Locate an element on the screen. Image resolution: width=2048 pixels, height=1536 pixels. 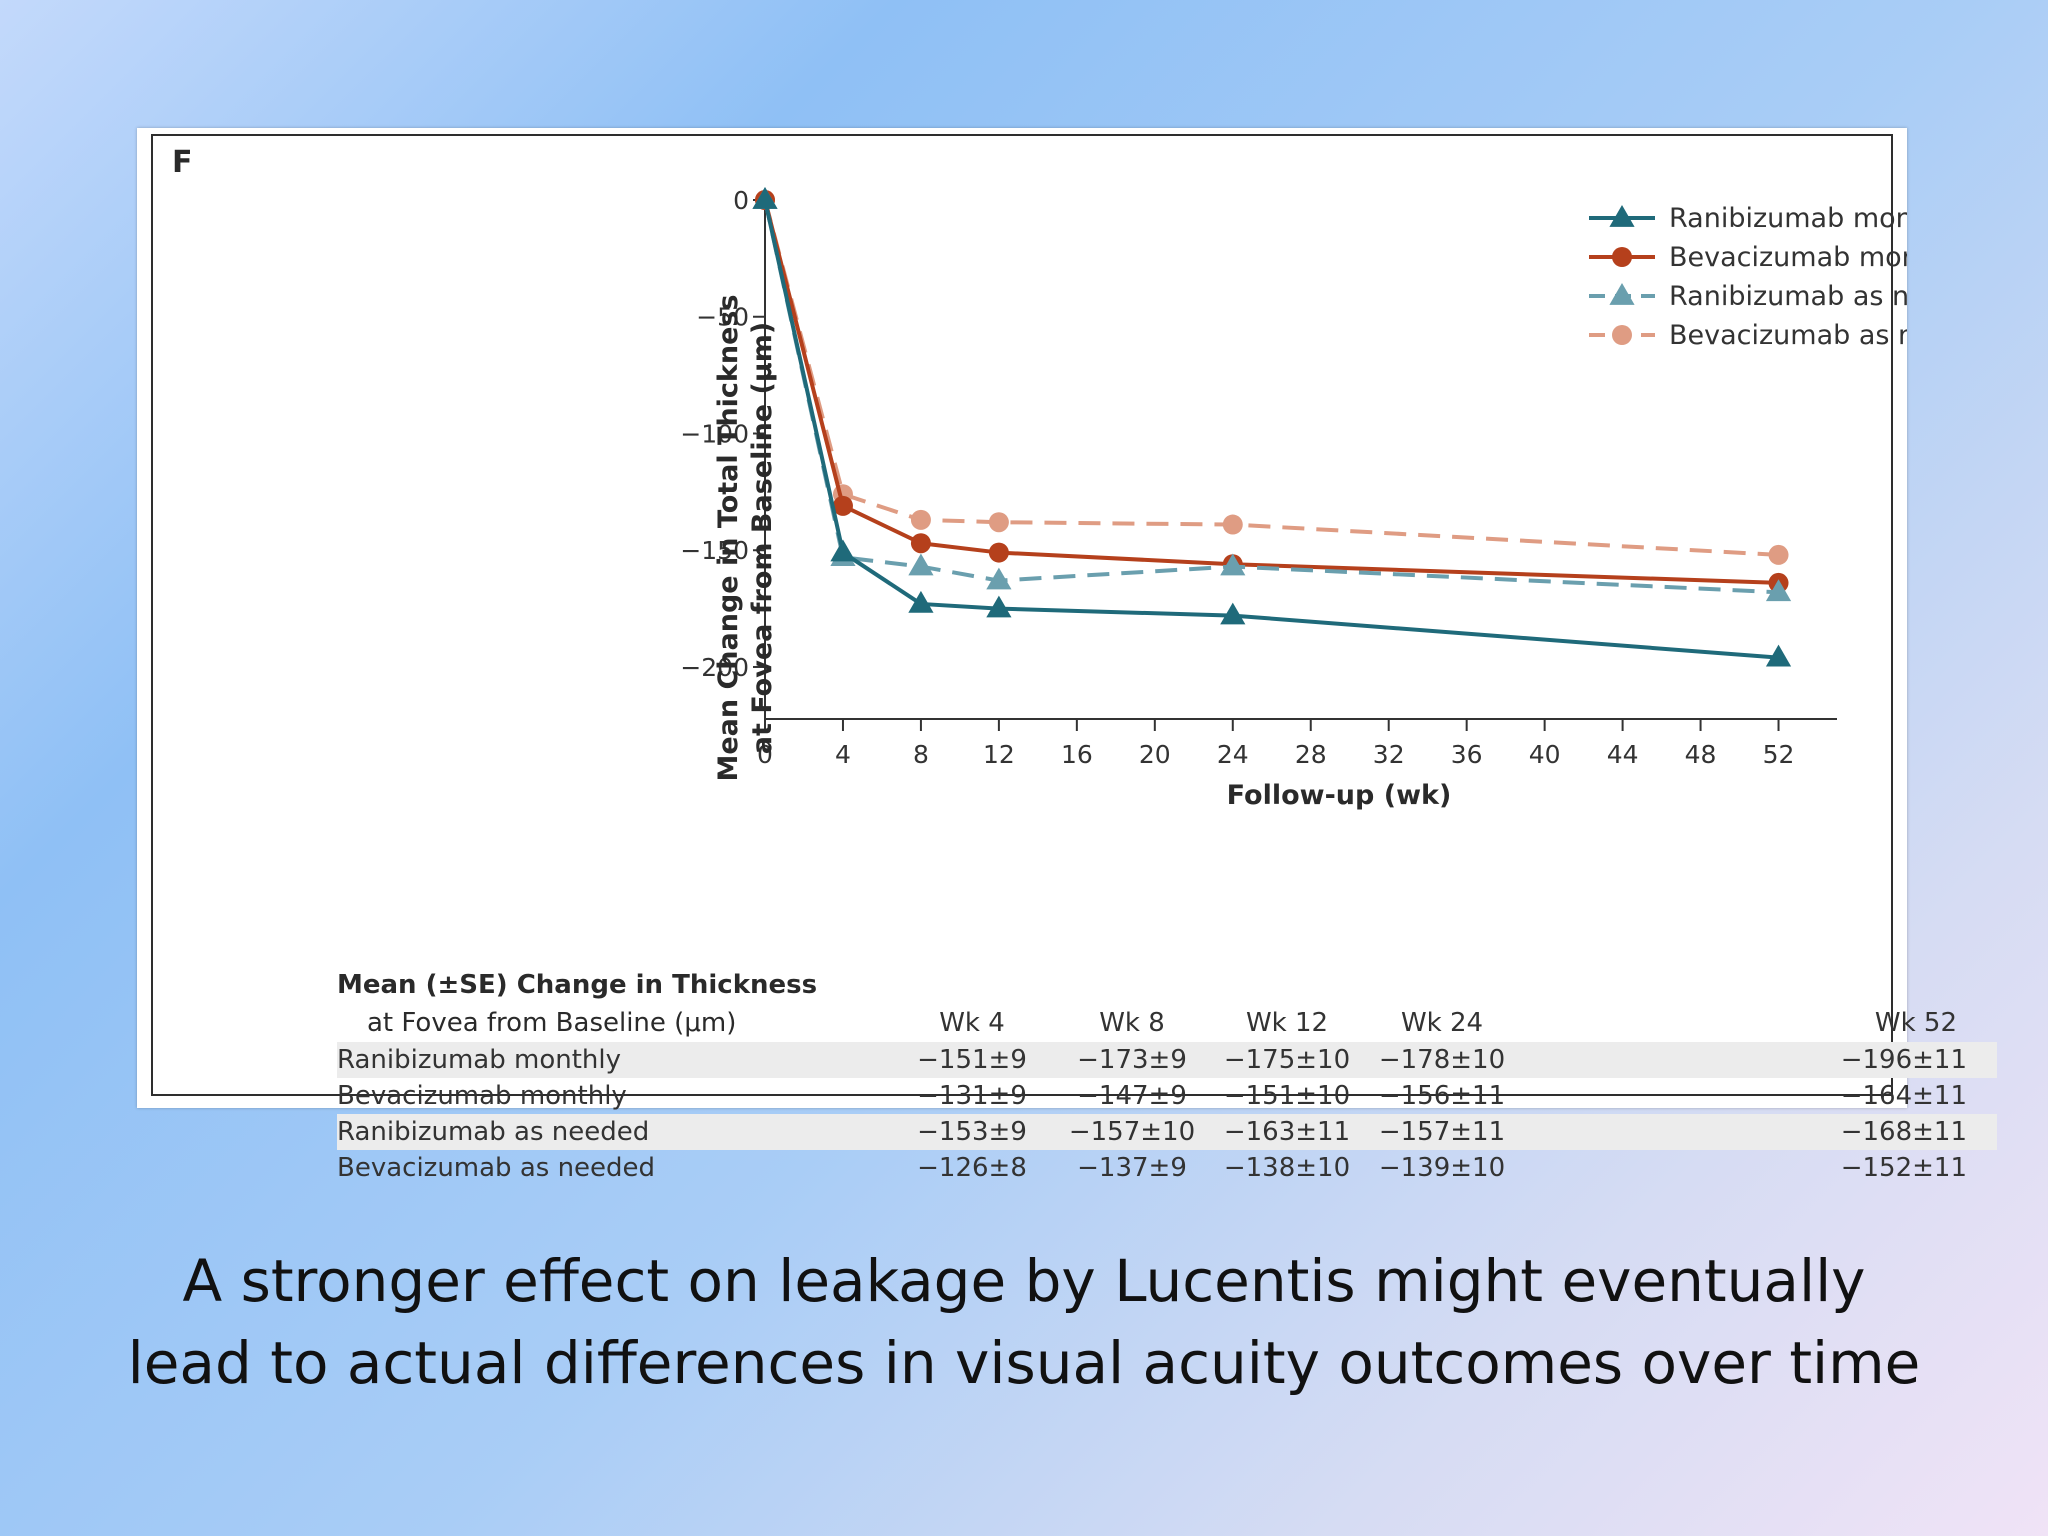
column-header: Wk 4 is located at coordinates (972, 1023).